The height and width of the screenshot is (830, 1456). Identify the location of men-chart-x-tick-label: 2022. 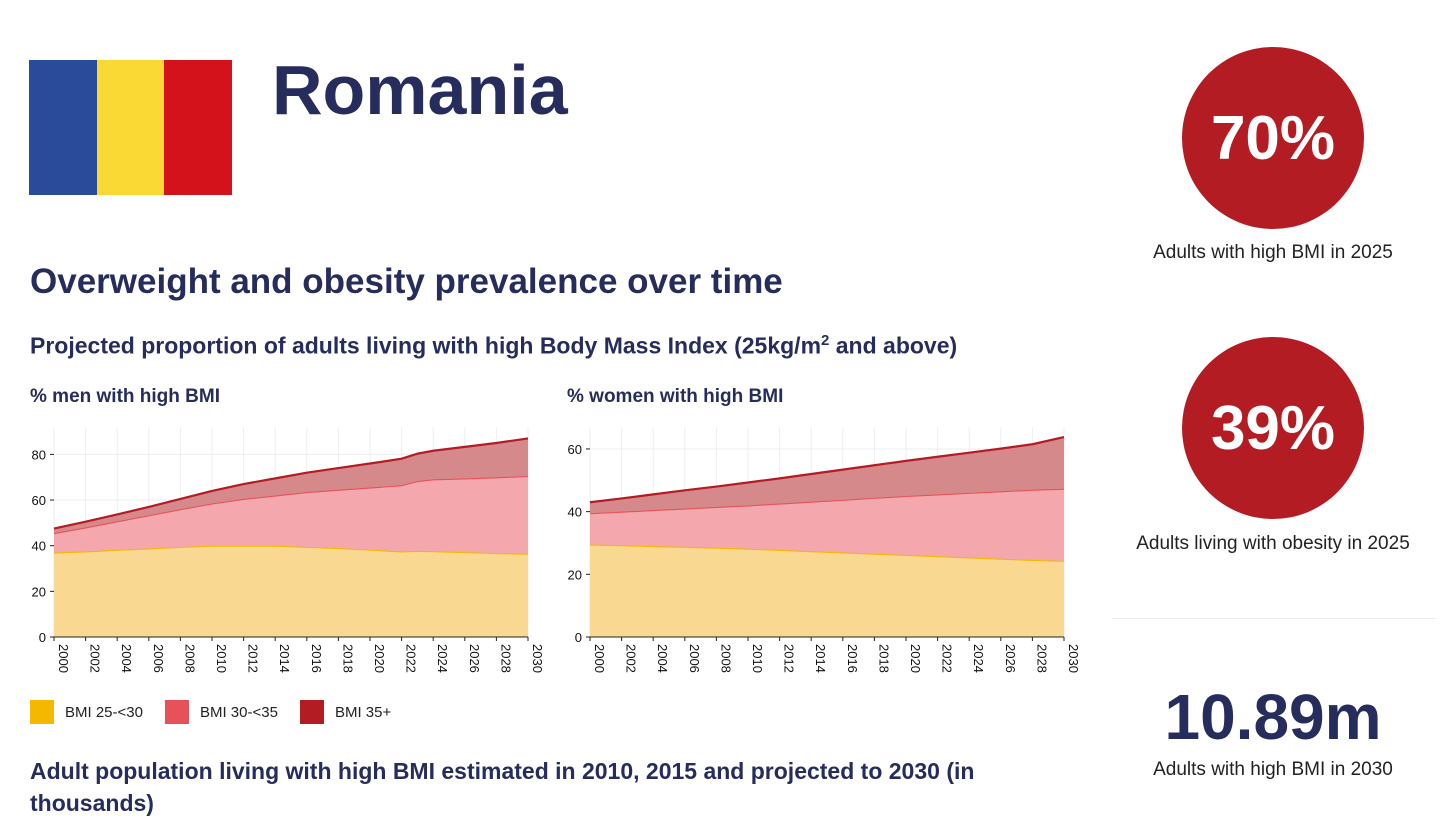
(411, 658).